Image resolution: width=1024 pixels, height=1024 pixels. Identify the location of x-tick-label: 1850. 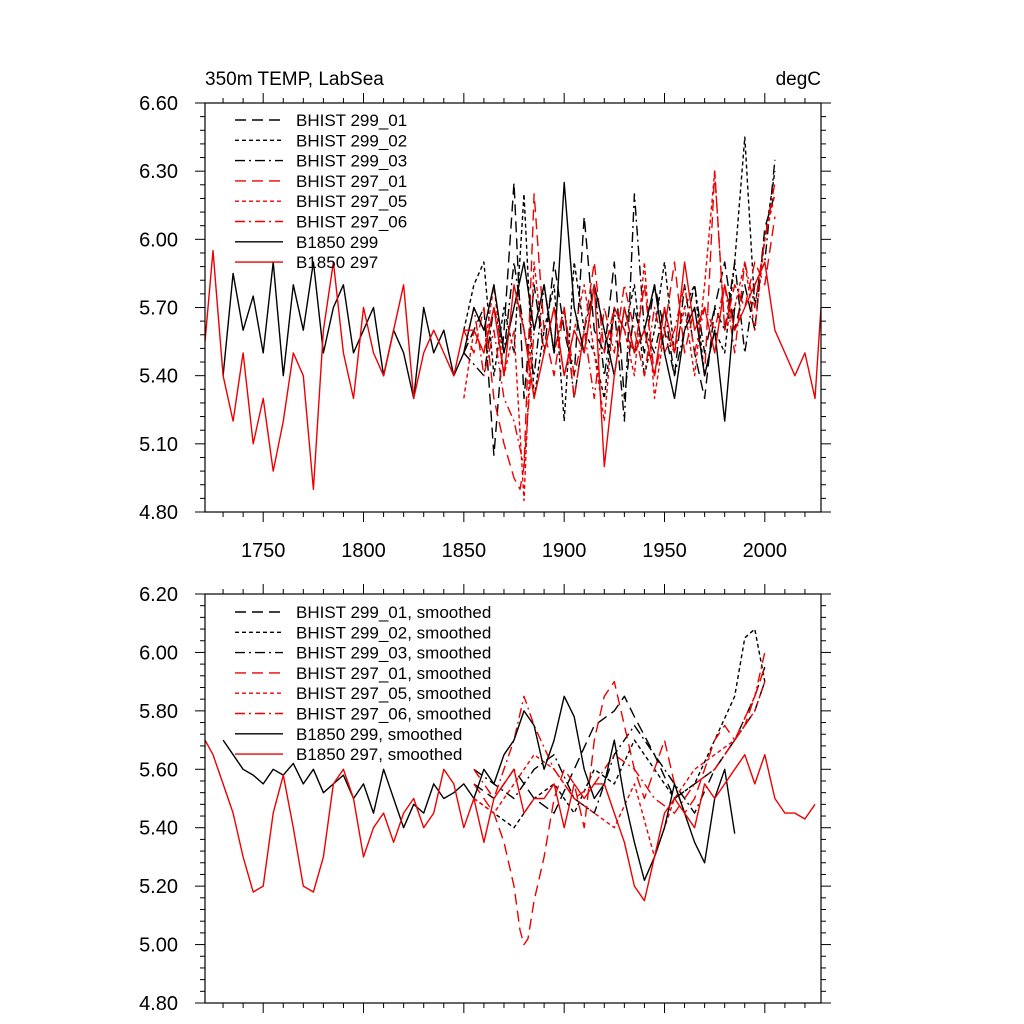
(464, 551).